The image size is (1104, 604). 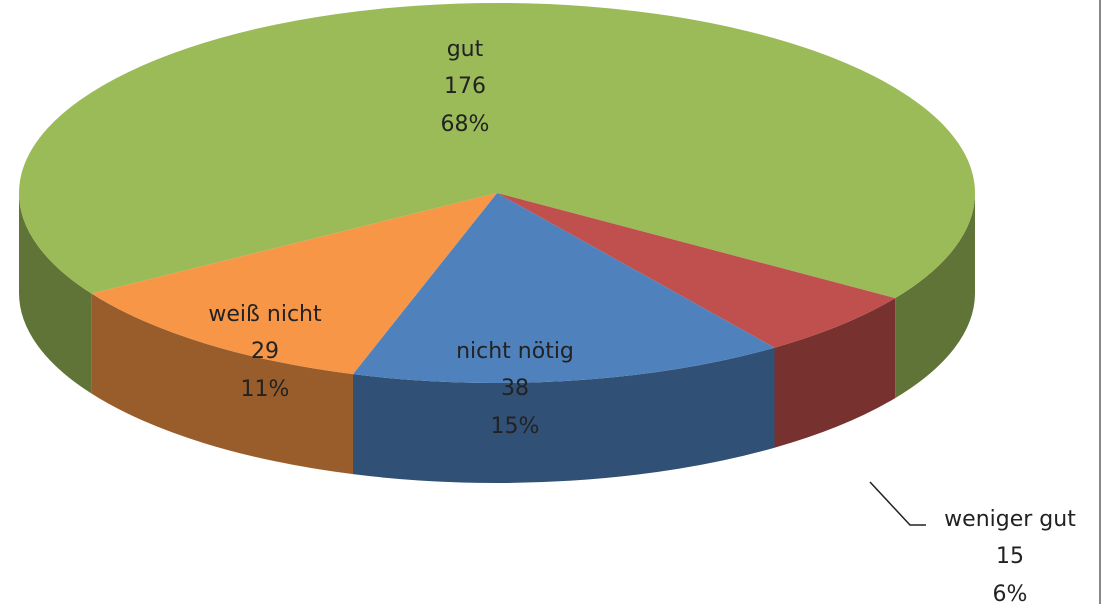 I want to click on label-category: gut, so click(x=465, y=49).